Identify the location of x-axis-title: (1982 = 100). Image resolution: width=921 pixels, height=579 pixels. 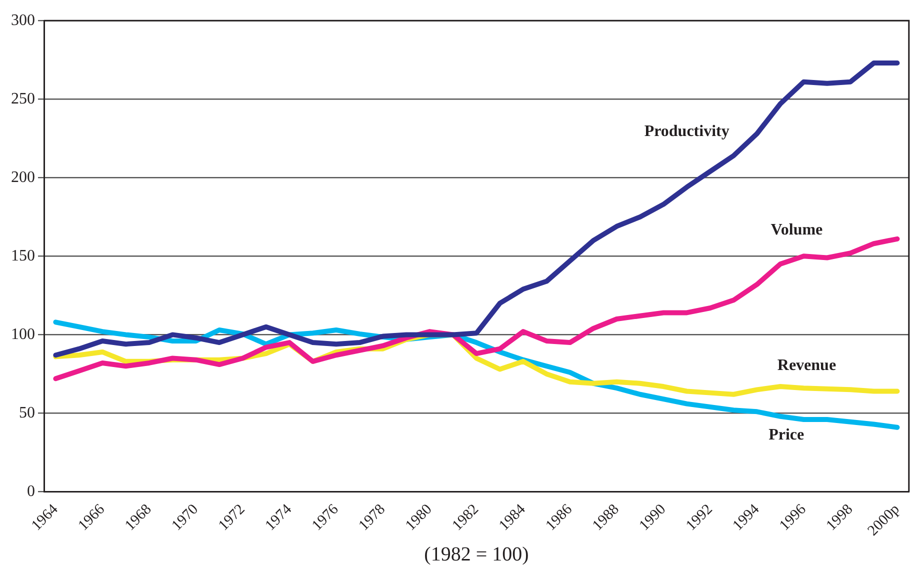
(476, 554).